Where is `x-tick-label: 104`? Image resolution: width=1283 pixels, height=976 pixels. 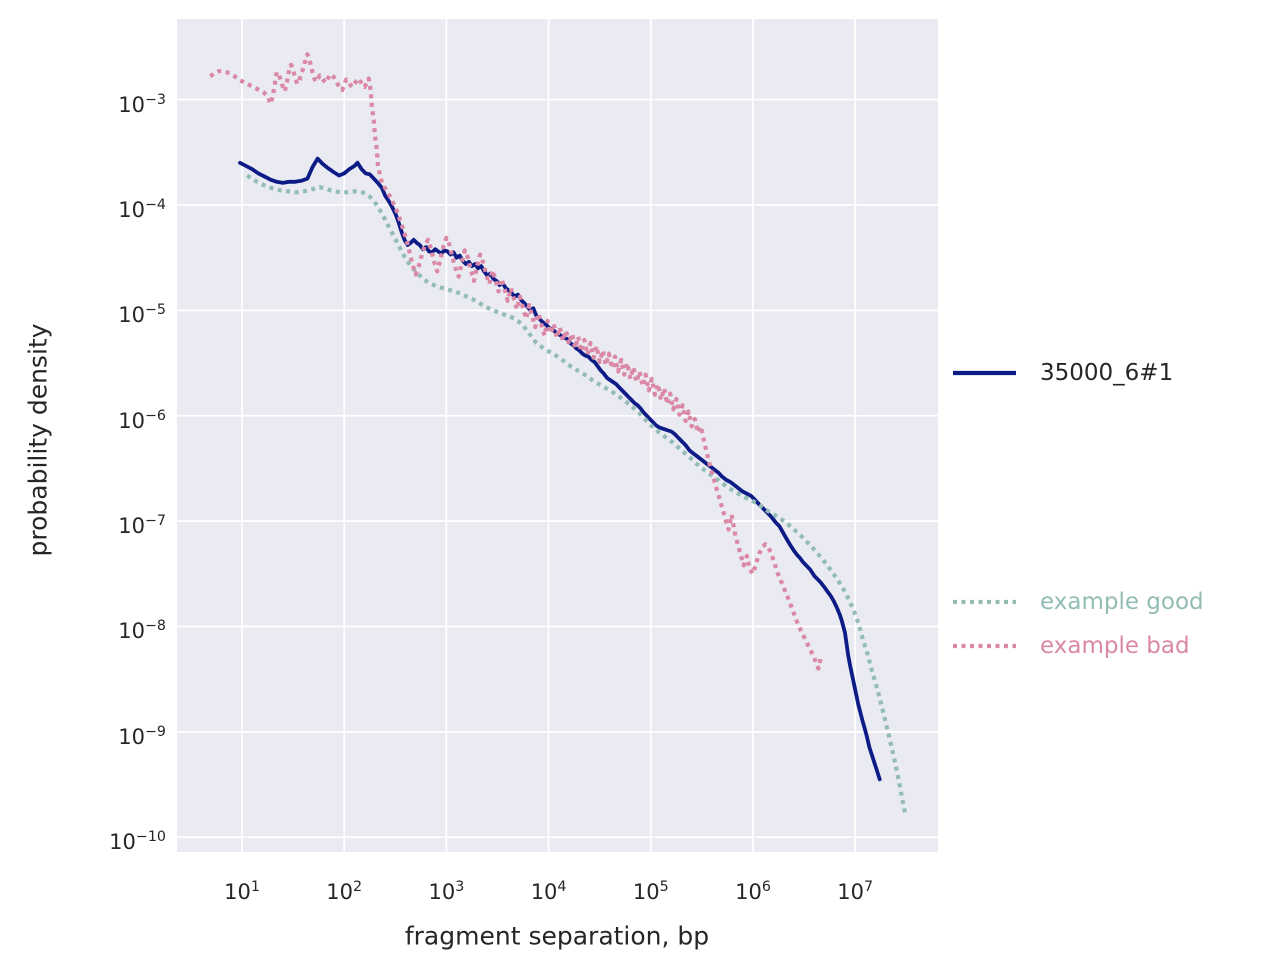 x-tick-label: 104 is located at coordinates (548, 891).